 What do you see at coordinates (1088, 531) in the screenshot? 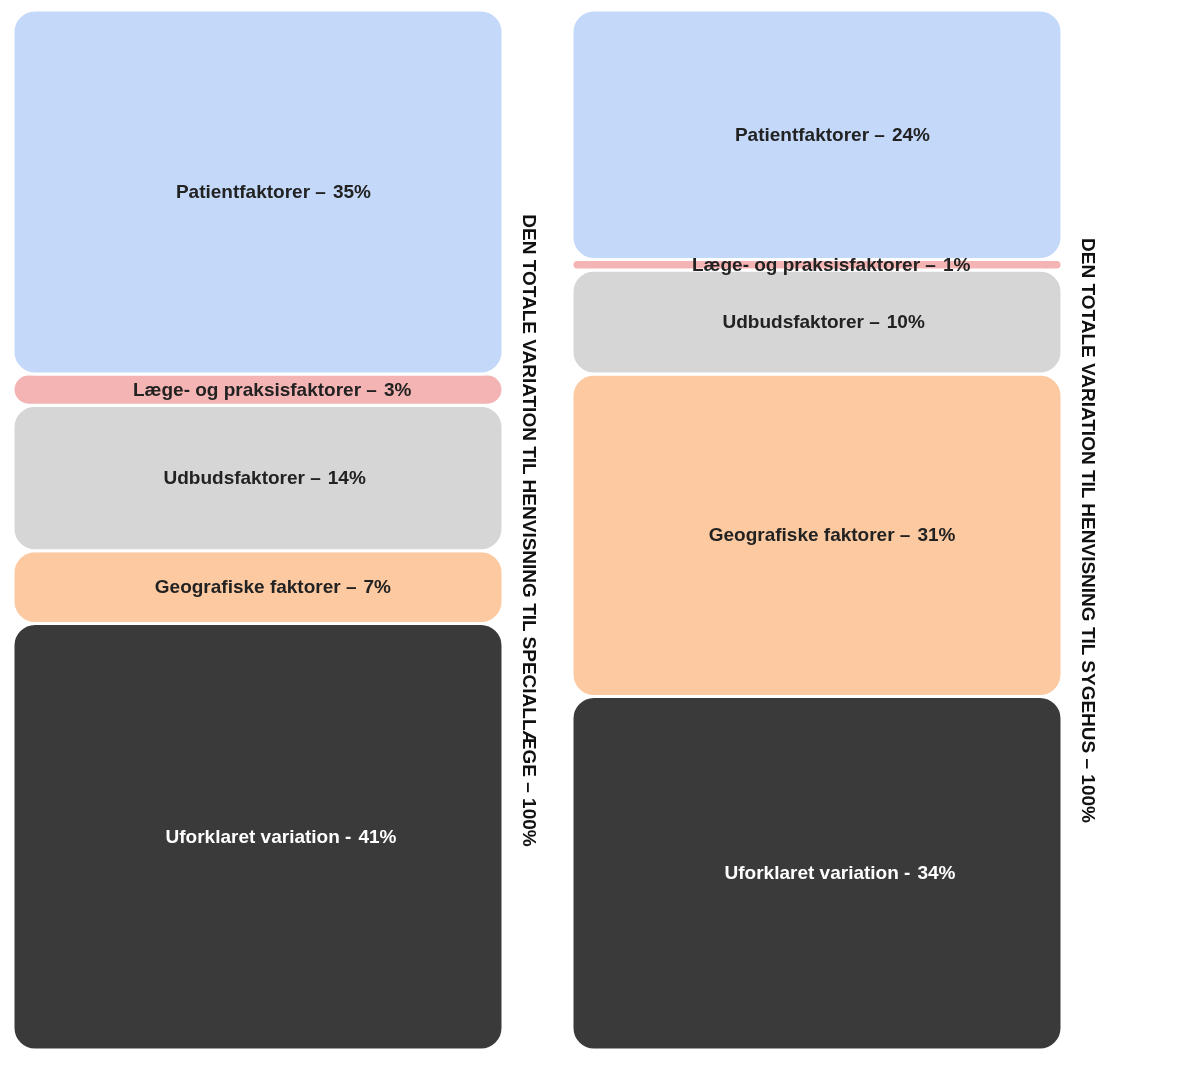
I see `y-axis-title: DEN TOTALE VARIATION TIL HENVISNING TIL SYGEHUS – 100%` at bounding box center [1088, 531].